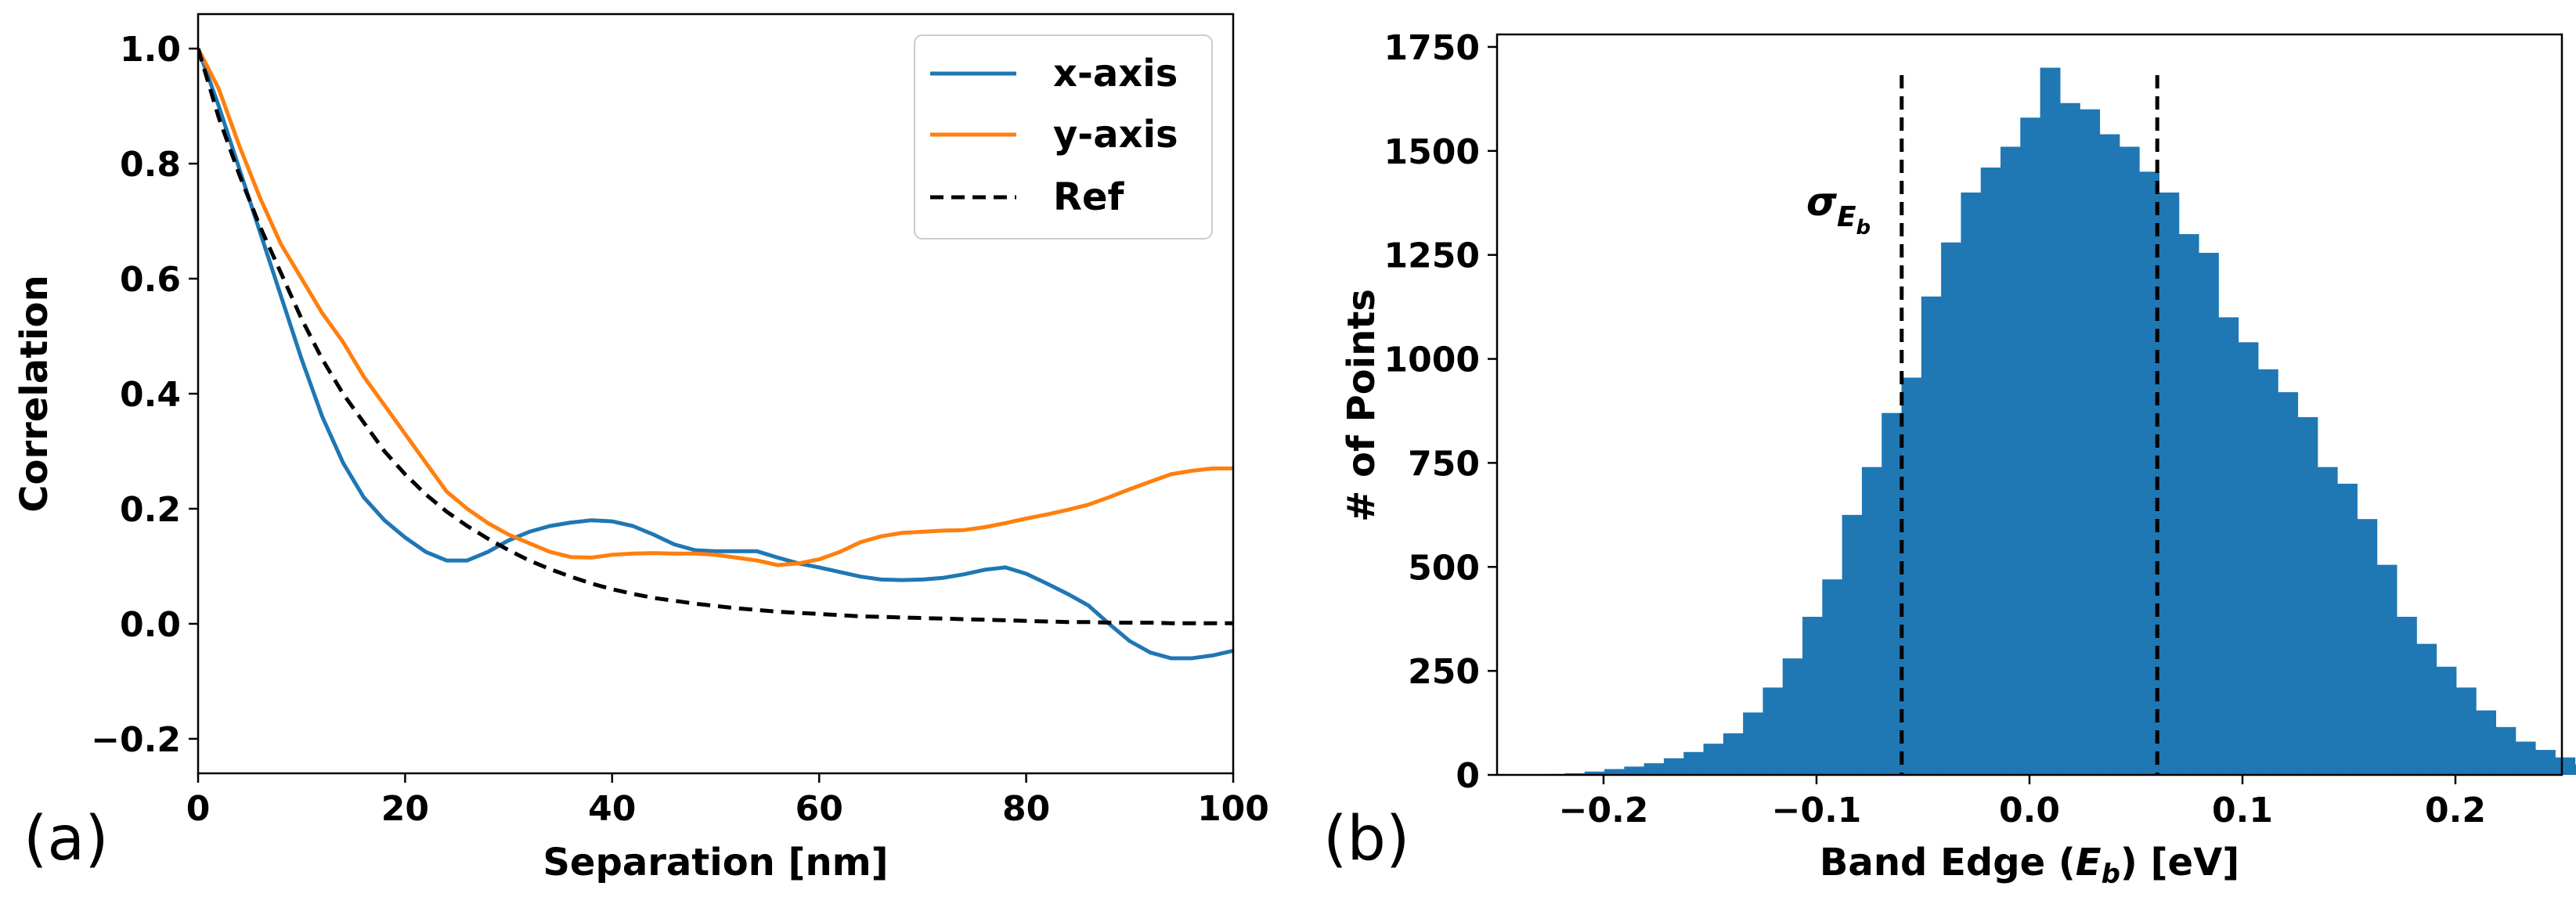  What do you see at coordinates (2455, 810) in the screenshot?
I see `x-tick-label: 0.2` at bounding box center [2455, 810].